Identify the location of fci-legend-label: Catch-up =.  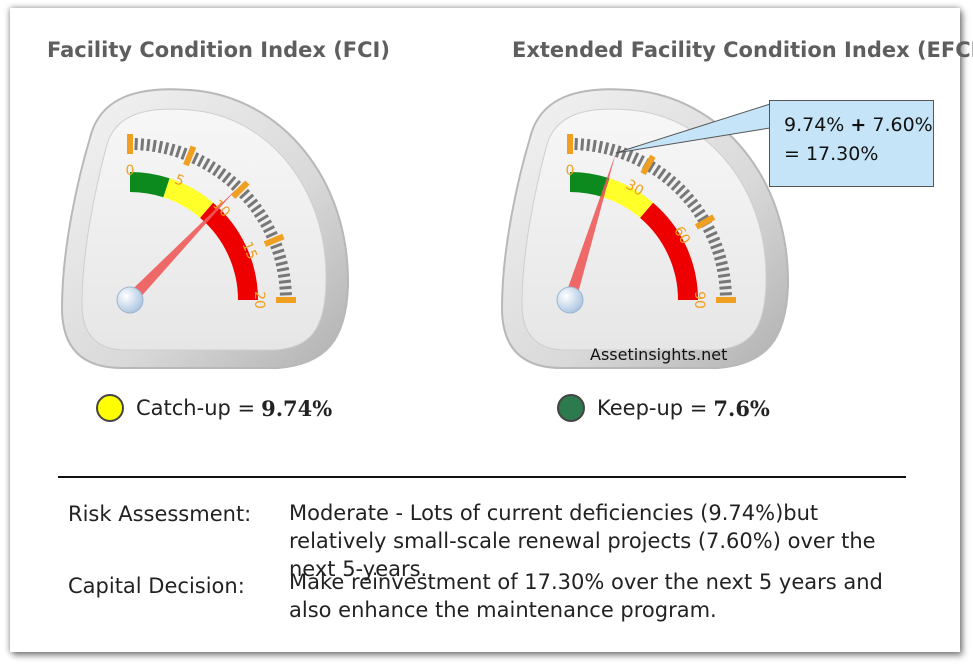
(196, 408).